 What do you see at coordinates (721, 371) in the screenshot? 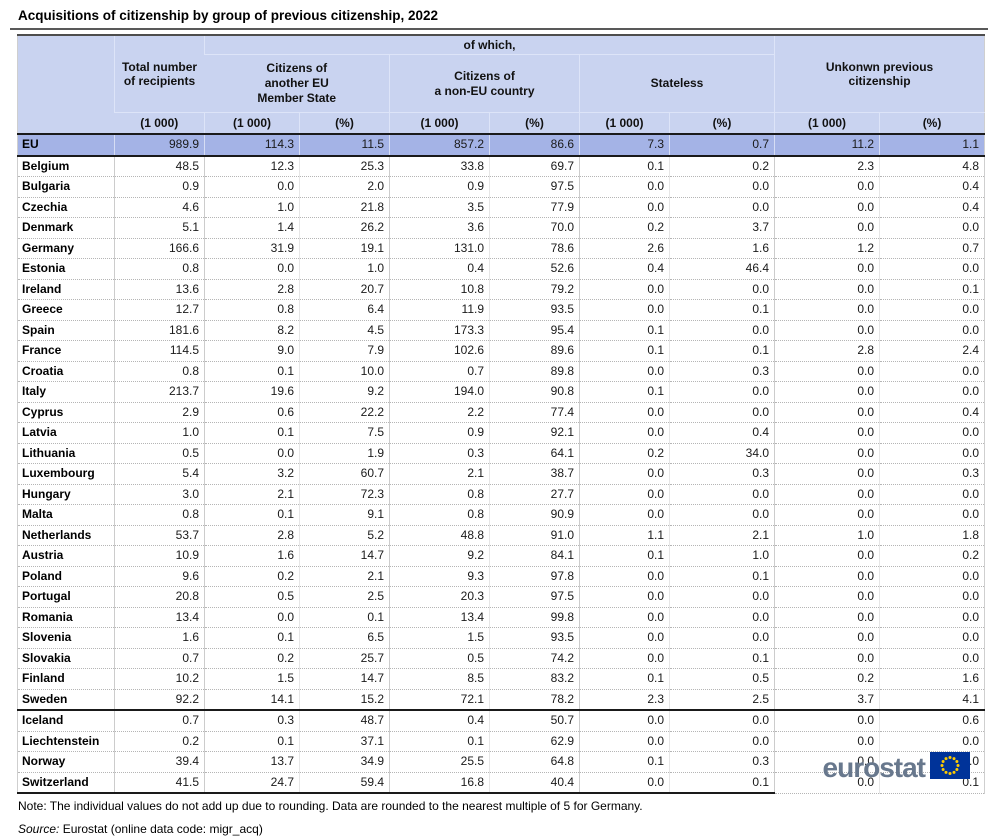
I see `value-cell: 0.3` at bounding box center [721, 371].